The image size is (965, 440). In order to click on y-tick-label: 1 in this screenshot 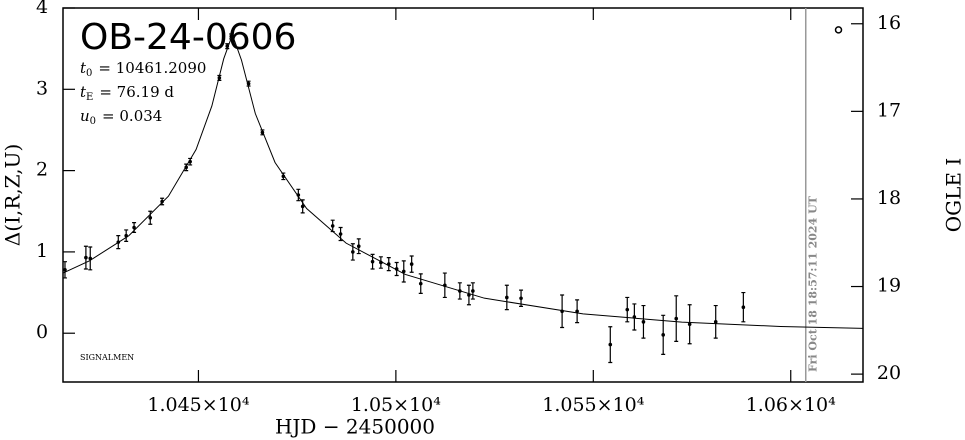, I will do `click(42, 251)`.